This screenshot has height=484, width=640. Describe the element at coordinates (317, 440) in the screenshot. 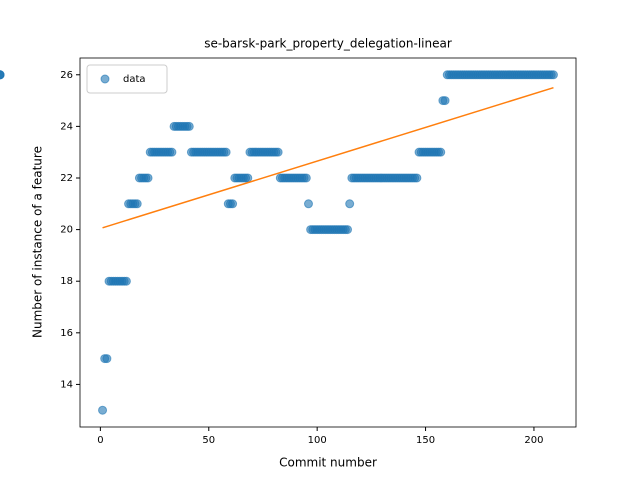

I see `x-tick-label: 100` at that location.